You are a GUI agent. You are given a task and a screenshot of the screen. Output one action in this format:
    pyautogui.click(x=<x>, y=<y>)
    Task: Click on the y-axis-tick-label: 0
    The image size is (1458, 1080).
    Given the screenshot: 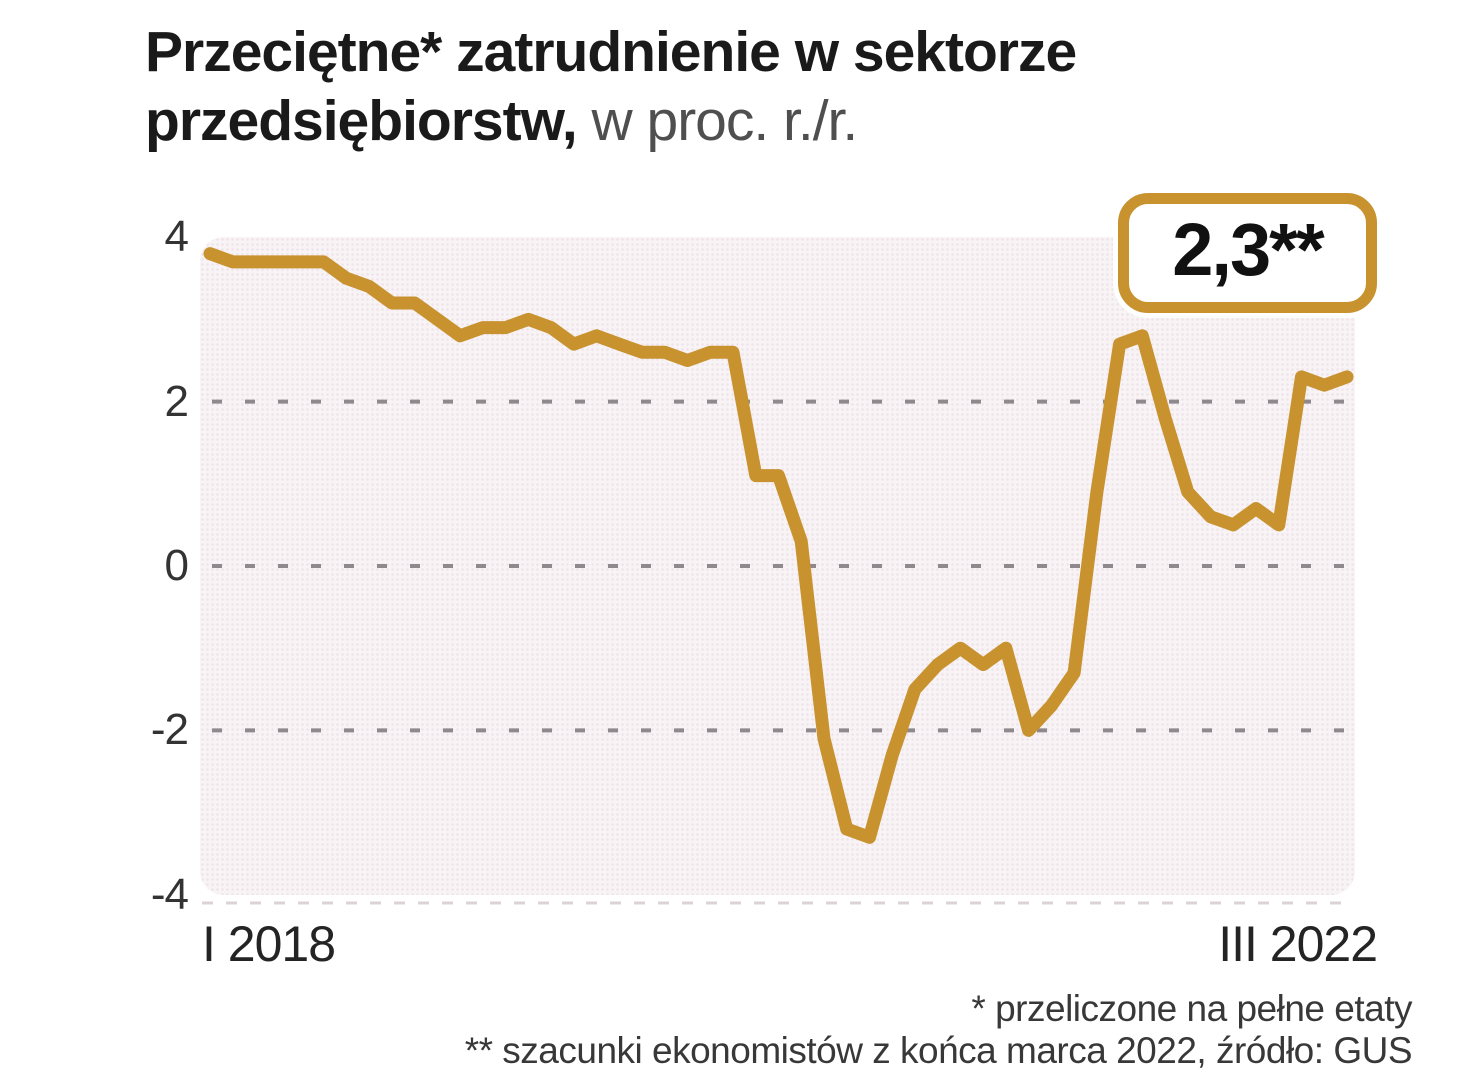 What is the action you would take?
    pyautogui.click(x=176, y=565)
    